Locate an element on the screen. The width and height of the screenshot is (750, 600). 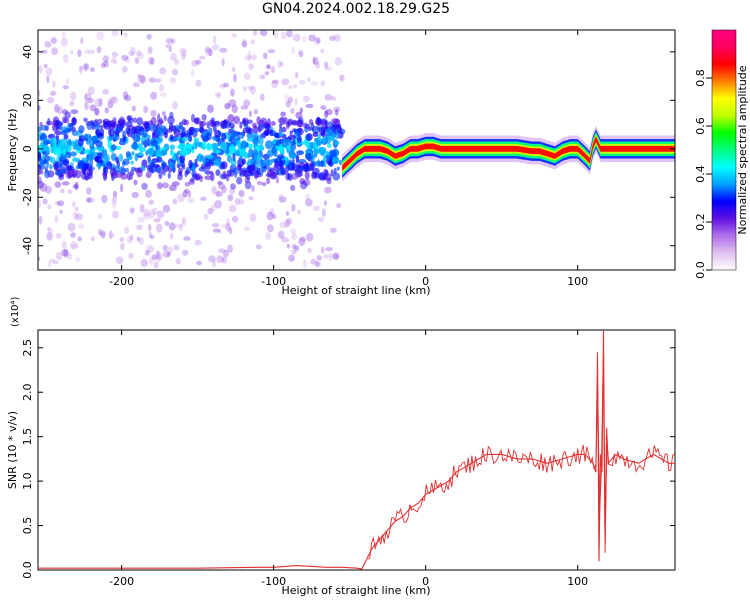
snr-y-tick-label: 1.0 is located at coordinates (27, 481).